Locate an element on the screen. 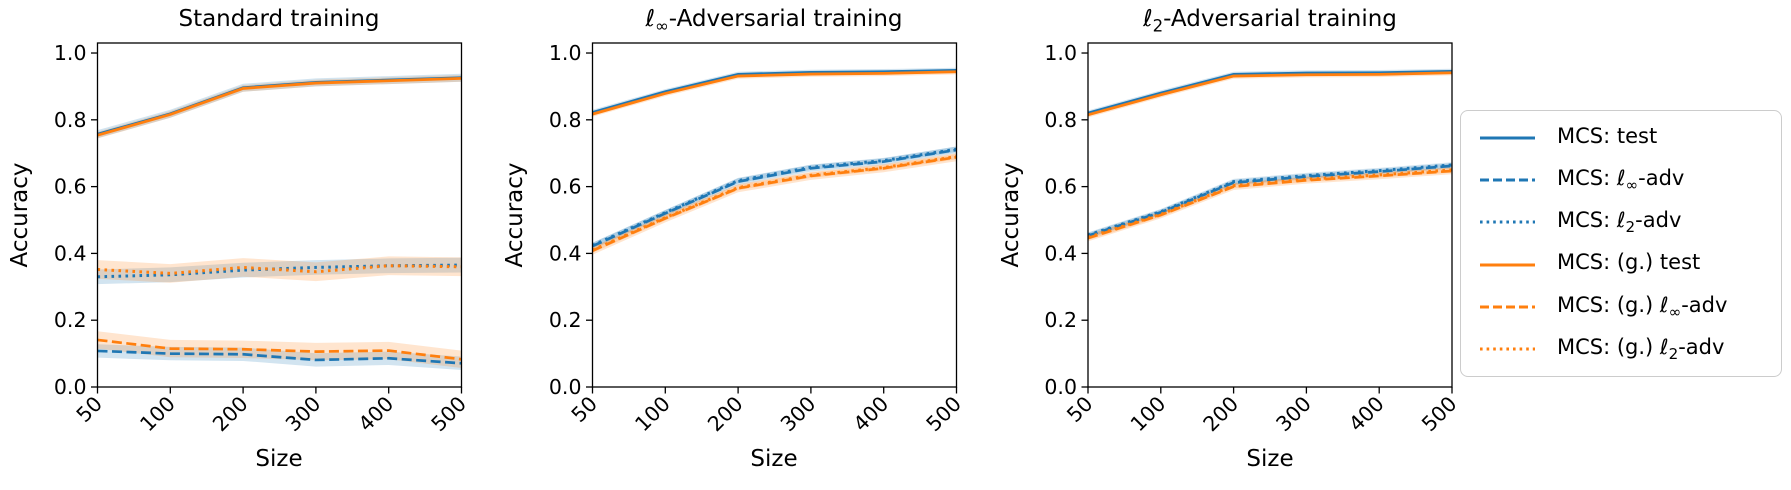 This screenshot has height=490, width=1791. x-axis-label-2: Size is located at coordinates (774, 459).